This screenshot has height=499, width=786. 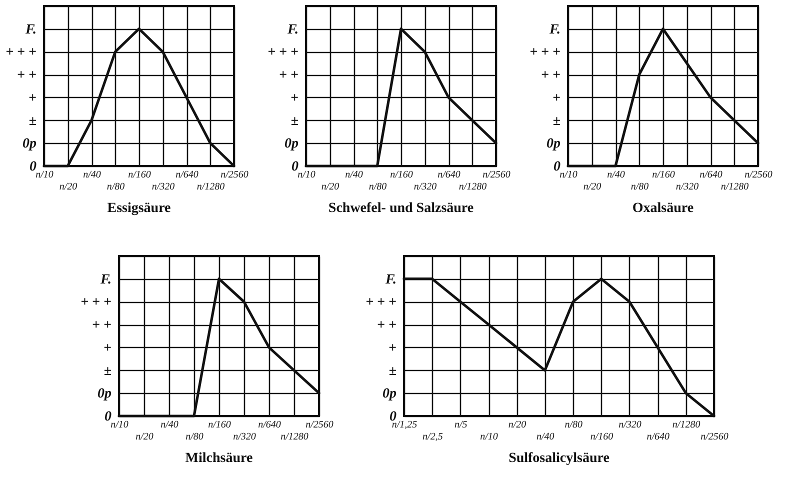 What do you see at coordinates (139, 208) in the screenshot?
I see `text: Essigsäure` at bounding box center [139, 208].